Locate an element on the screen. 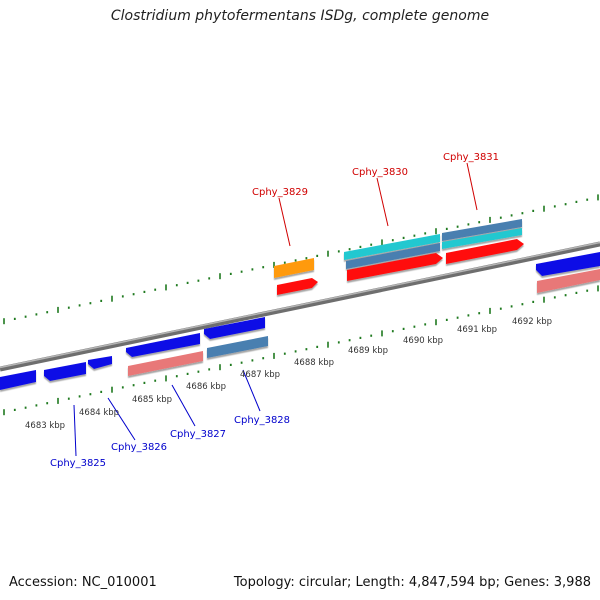  label-cphy-3830: Cphy_3830 is located at coordinates (380, 172).